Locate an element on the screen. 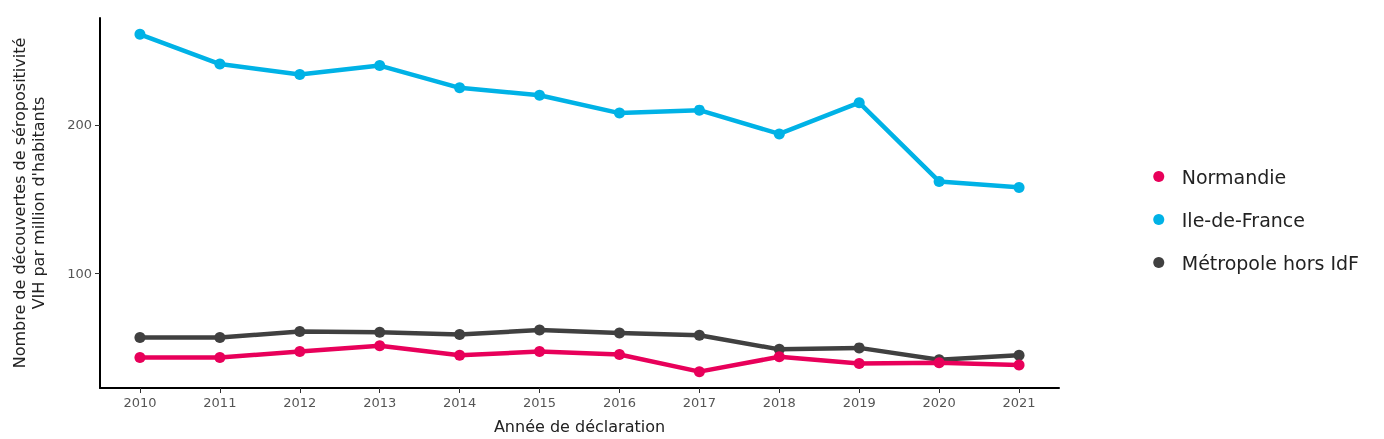 This screenshot has height=439, width=1384. x-tick-label: 2010 is located at coordinates (140, 402).